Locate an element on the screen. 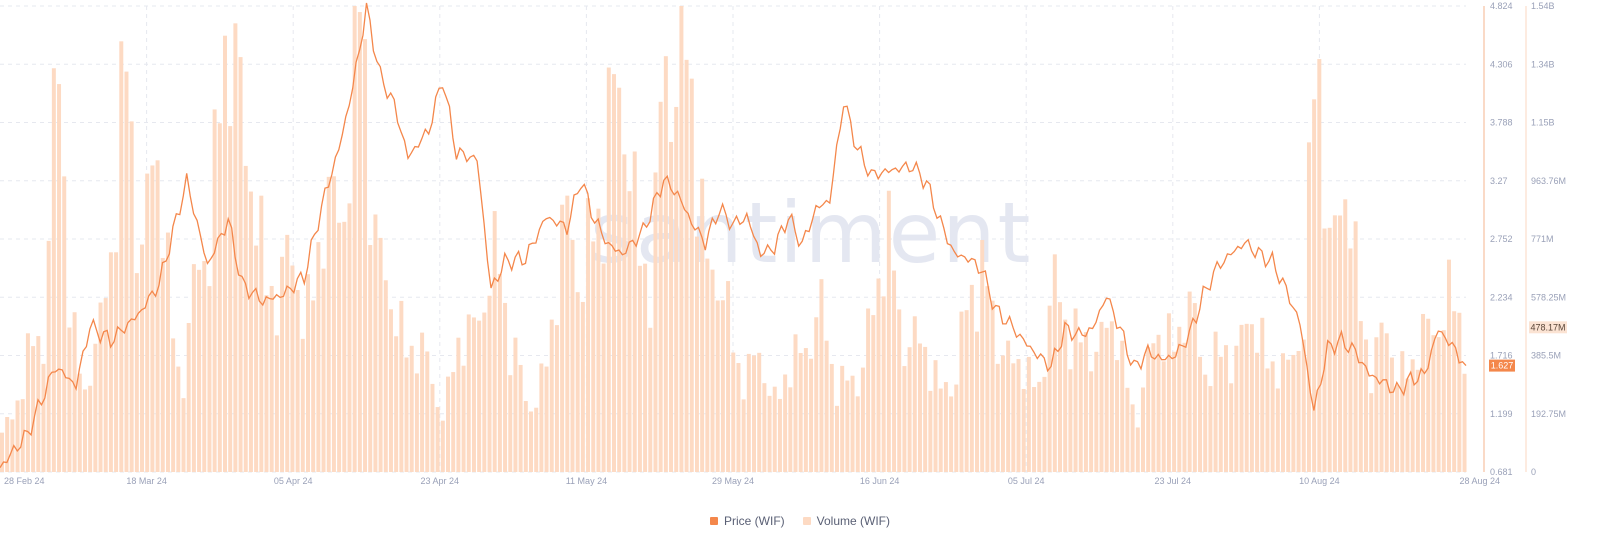 The height and width of the screenshot is (541, 1600). x-tick: 05 Apr 24 is located at coordinates (293, 481).